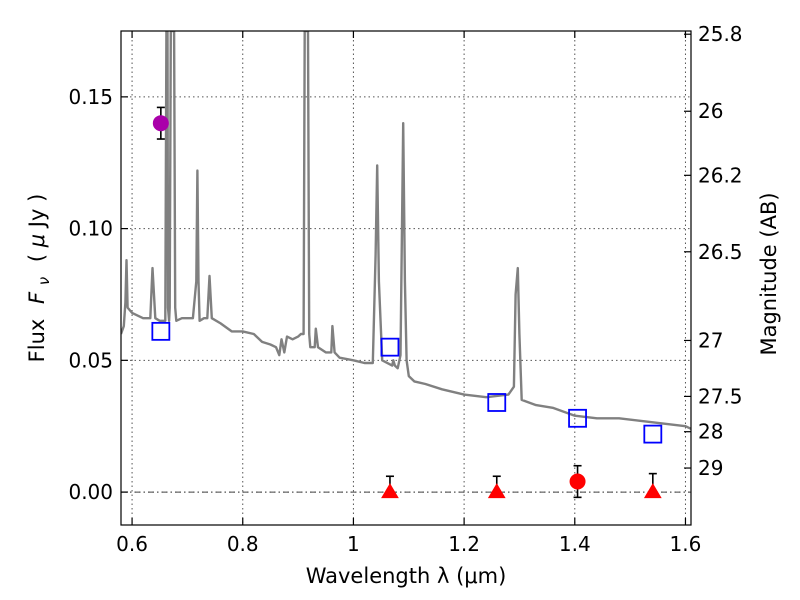  Describe the element at coordinates (710, 432) in the screenshot. I see `y2-tick-label: 28` at that location.